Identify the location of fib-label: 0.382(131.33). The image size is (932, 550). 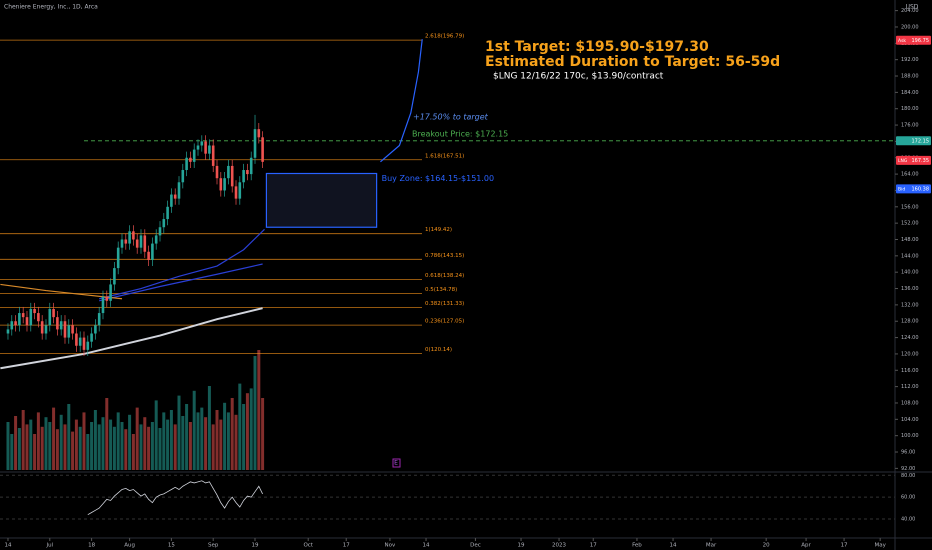
(444, 304).